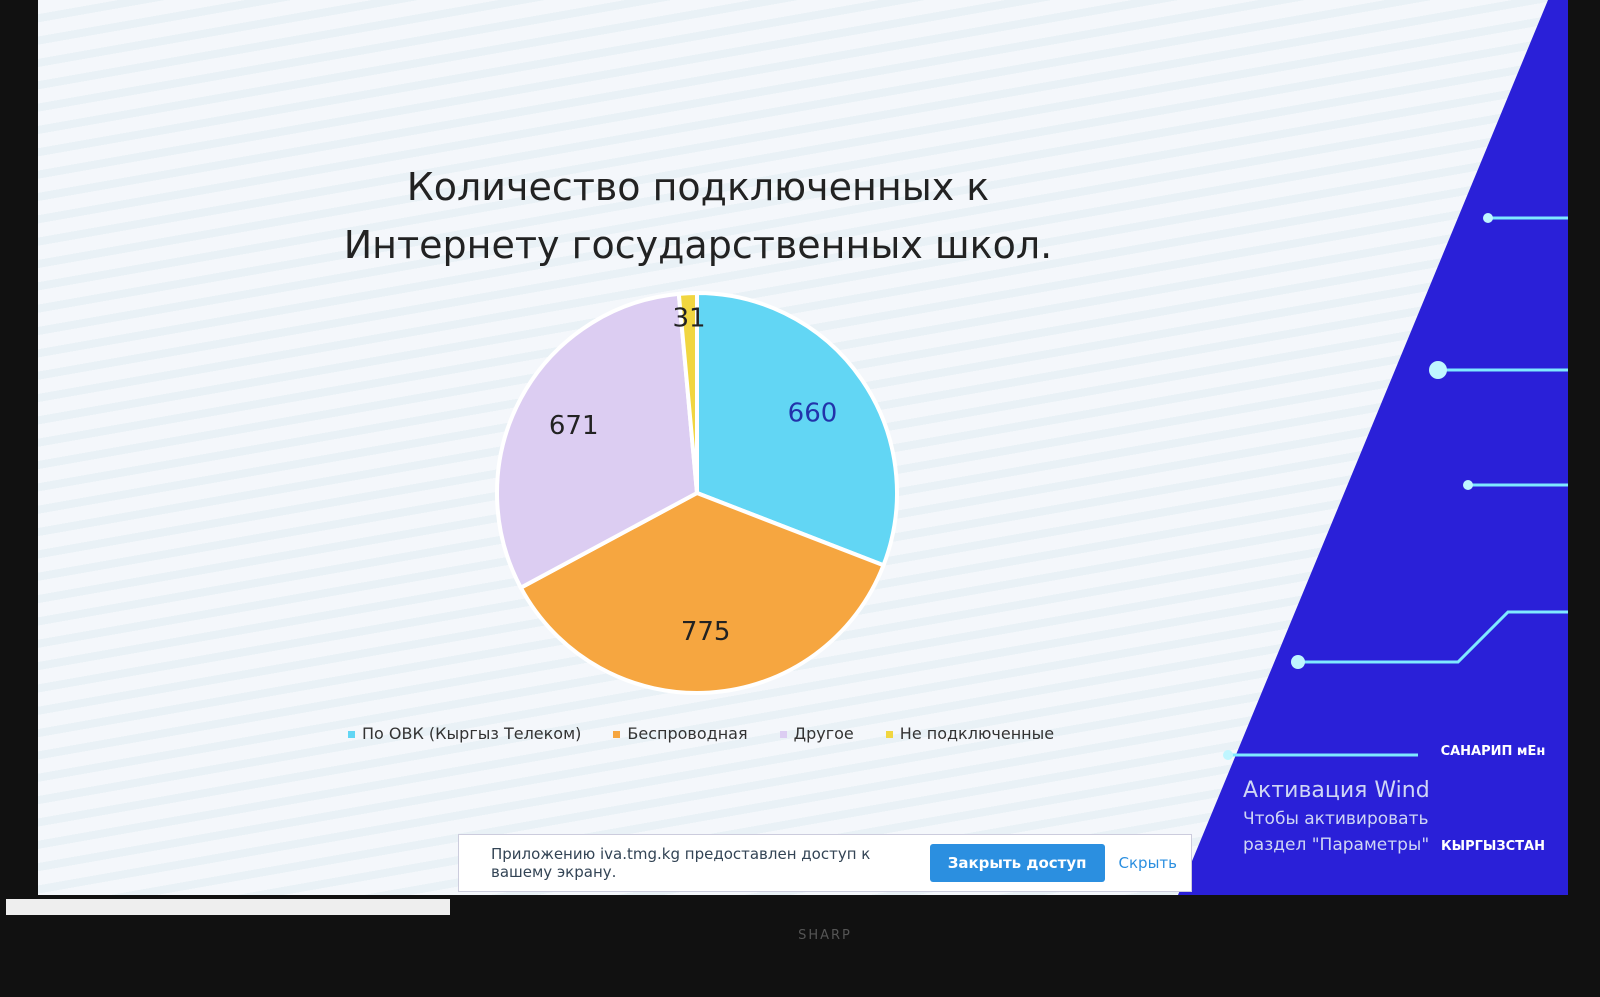  I want to click on legend-label: По ОВК (Кыргыз Телеком), so click(472, 733).